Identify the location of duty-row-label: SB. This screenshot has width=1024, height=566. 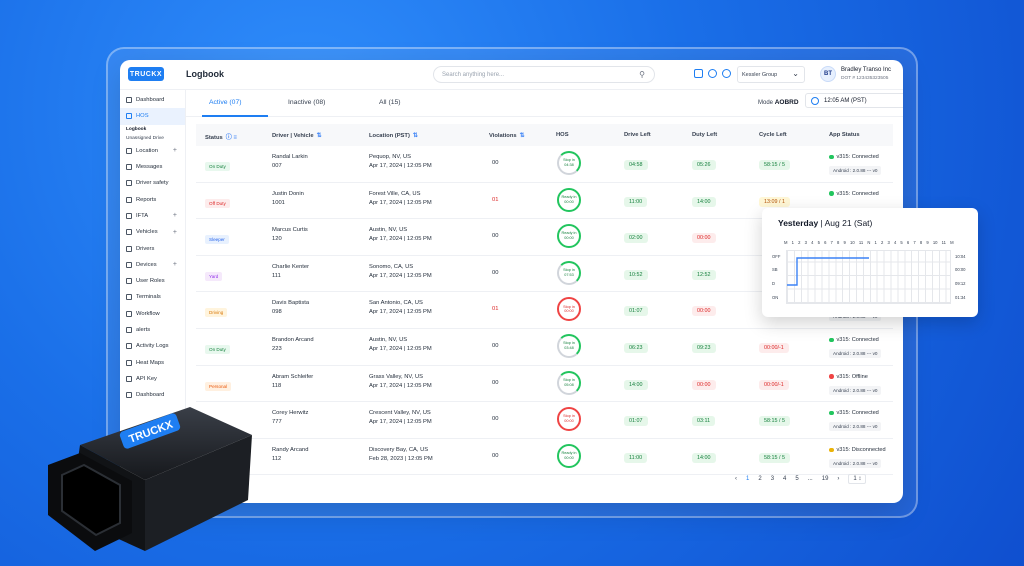
(775, 269).